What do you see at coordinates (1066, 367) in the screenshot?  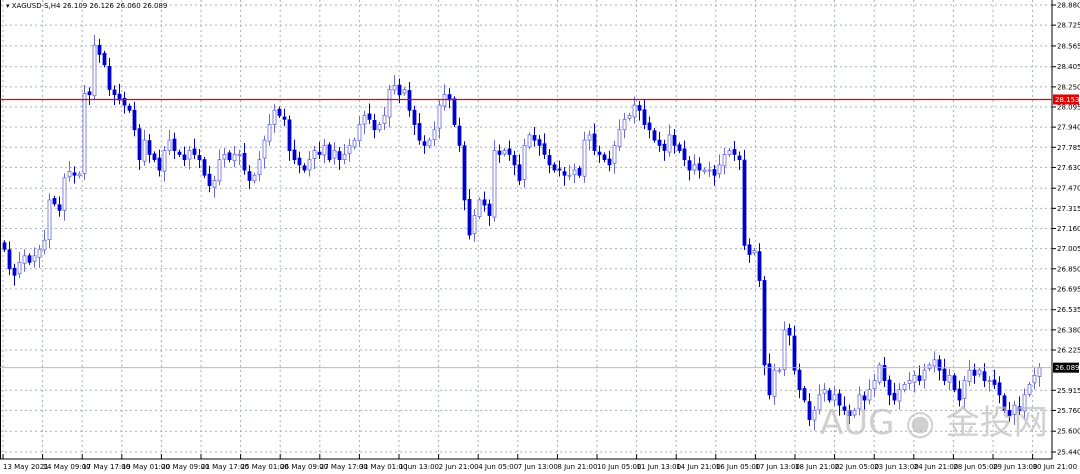 I see `current-price-bg` at bounding box center [1066, 367].